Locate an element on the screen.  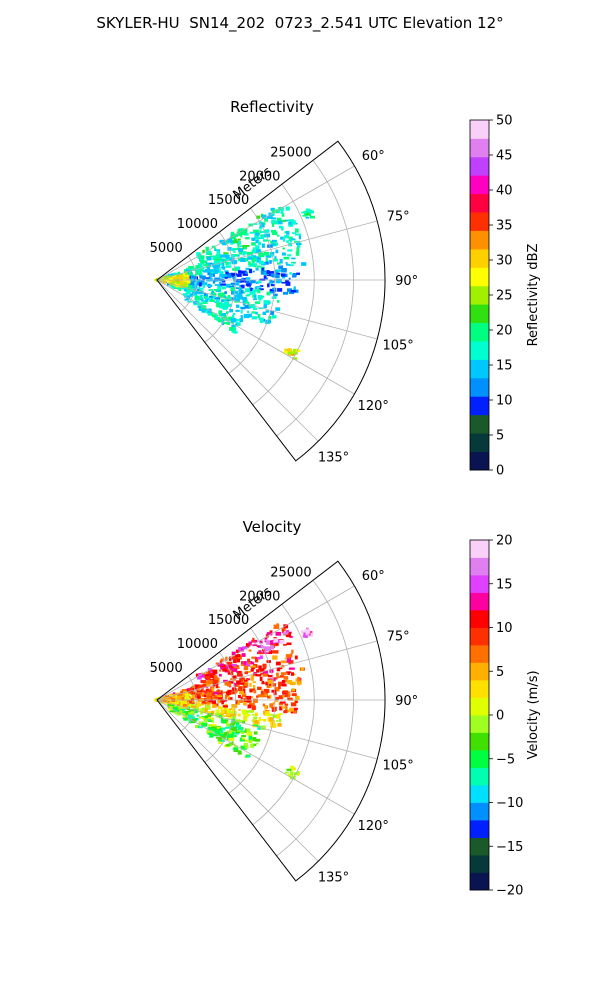
colorbar-tick-label: 15 is located at coordinates (504, 366).